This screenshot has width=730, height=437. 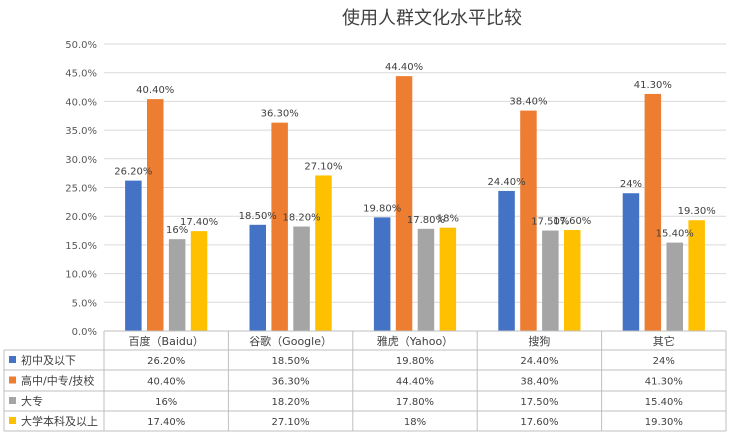 I want to click on y-tick-label: 45.0%, so click(x=81, y=74).